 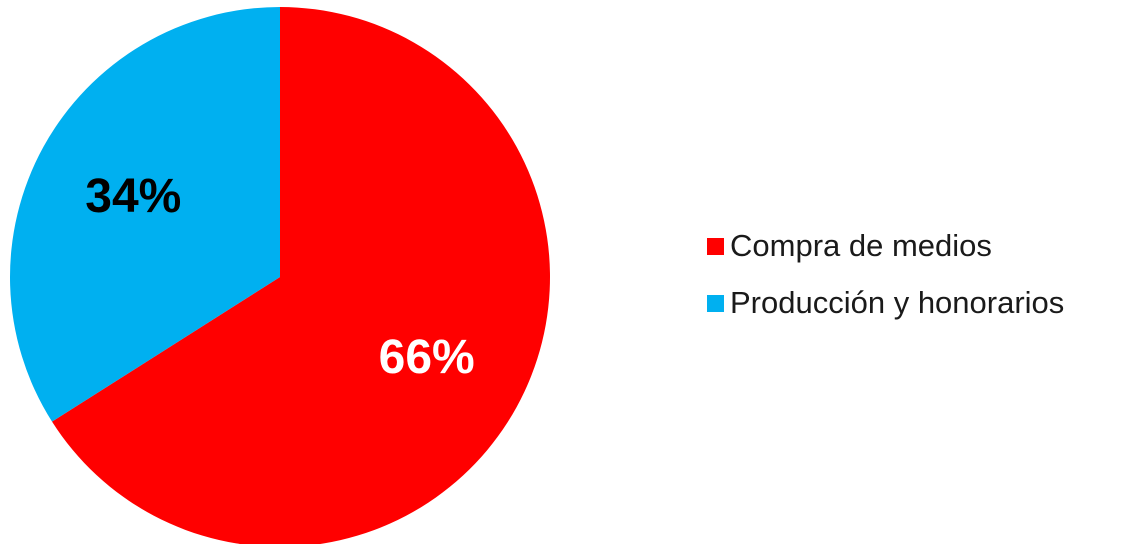 What do you see at coordinates (897, 302) in the screenshot?
I see `legend-label-produccion-y-honorarios: Producción y honorarios` at bounding box center [897, 302].